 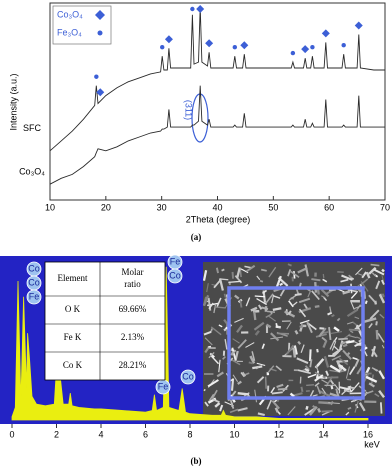 What do you see at coordinates (133, 337) in the screenshot?
I see `table-cell: 2.13%` at bounding box center [133, 337].